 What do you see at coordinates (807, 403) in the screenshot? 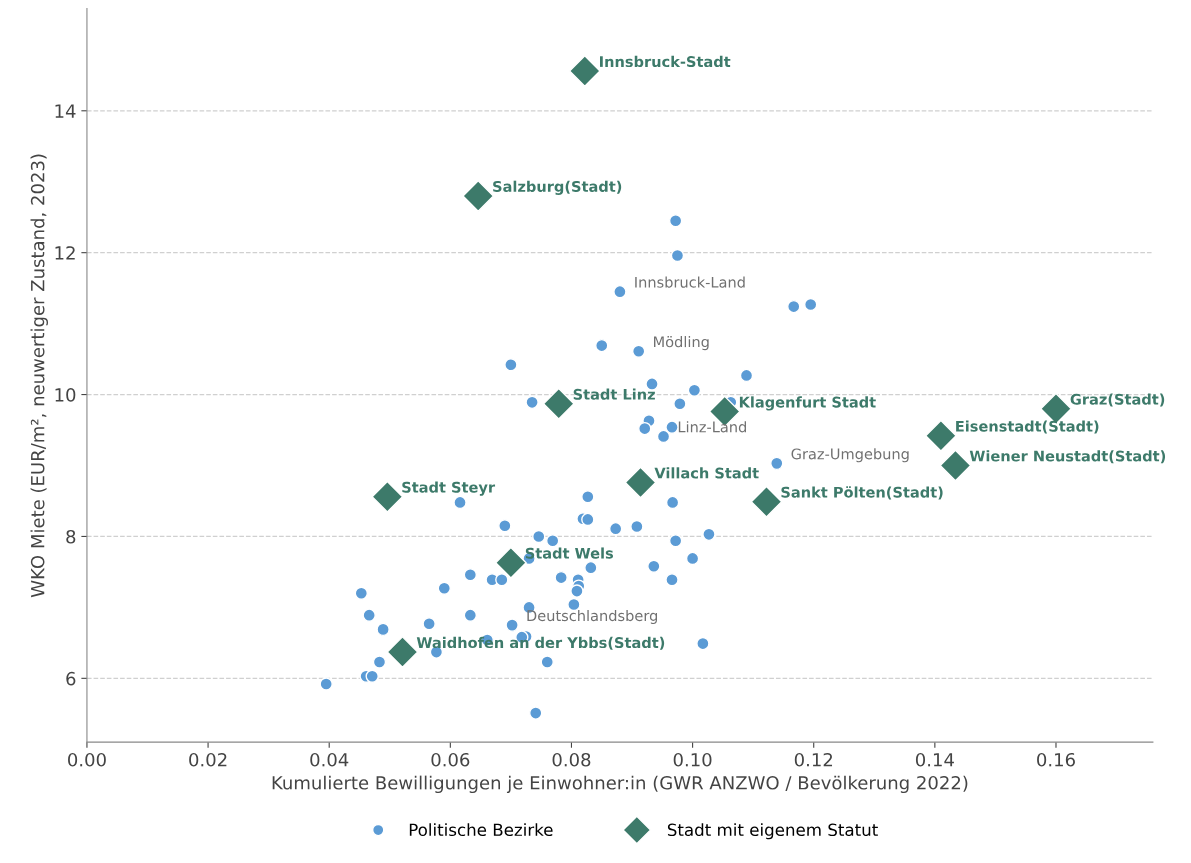
I see `annotation: Klagenfurt Stadt` at bounding box center [807, 403].